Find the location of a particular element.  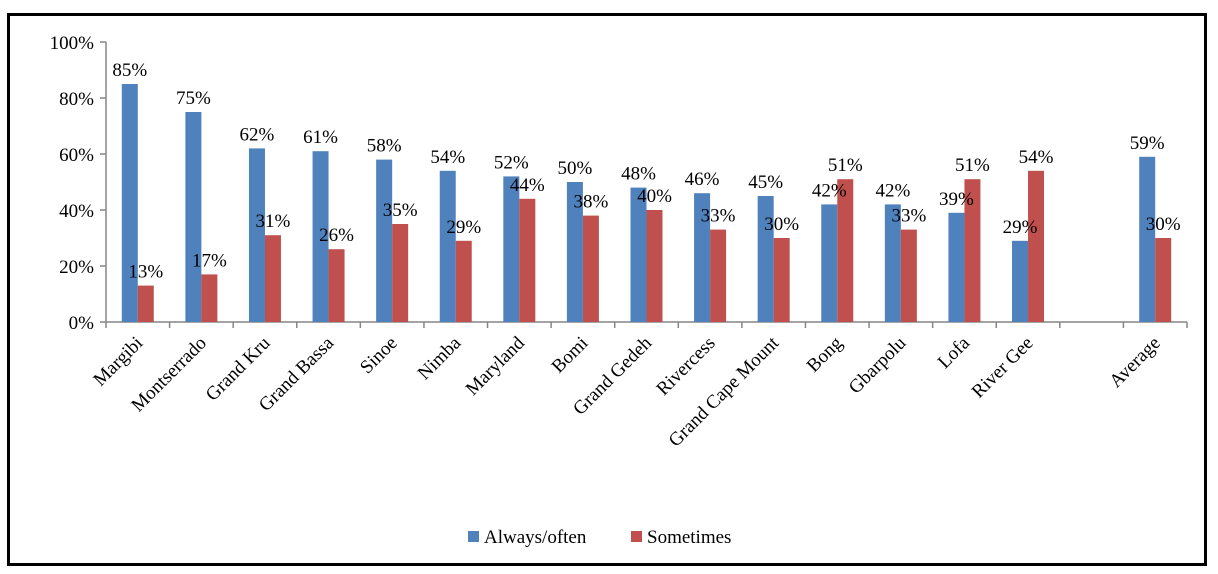

data-label-sometimes: 31% is located at coordinates (273, 221).